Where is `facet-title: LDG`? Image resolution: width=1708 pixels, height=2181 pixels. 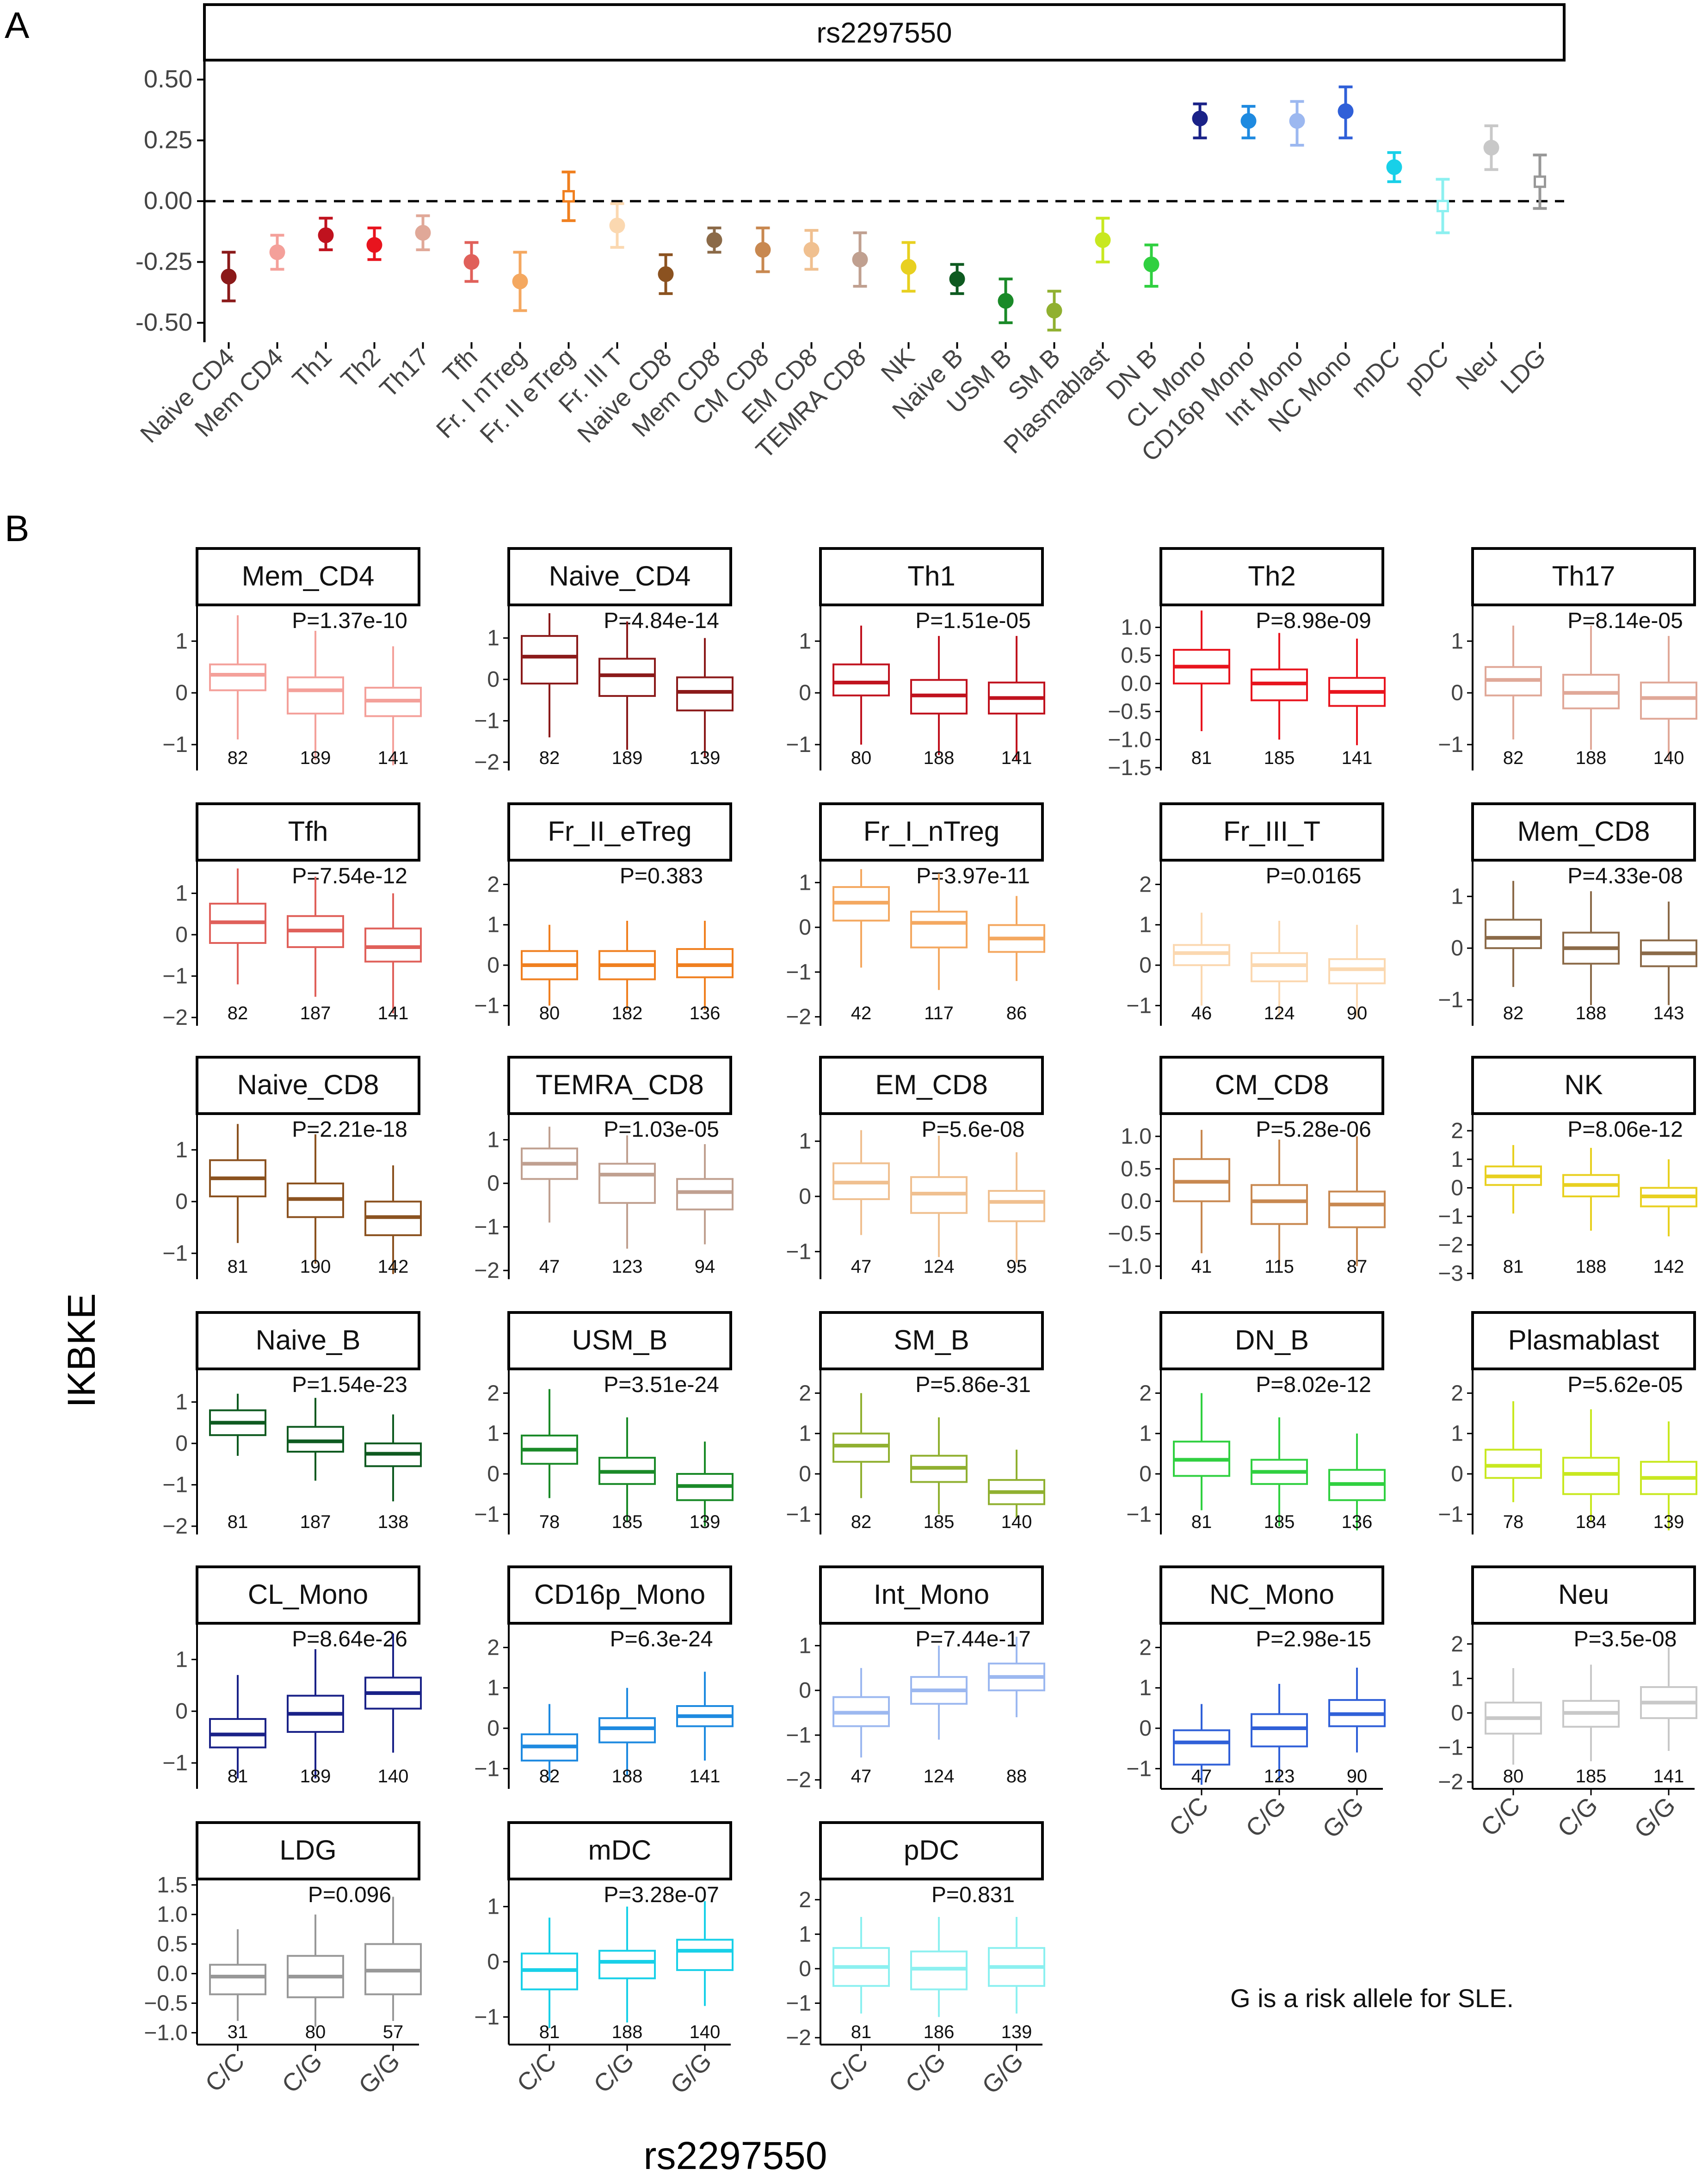
facet-title: LDG is located at coordinates (307, 1850).